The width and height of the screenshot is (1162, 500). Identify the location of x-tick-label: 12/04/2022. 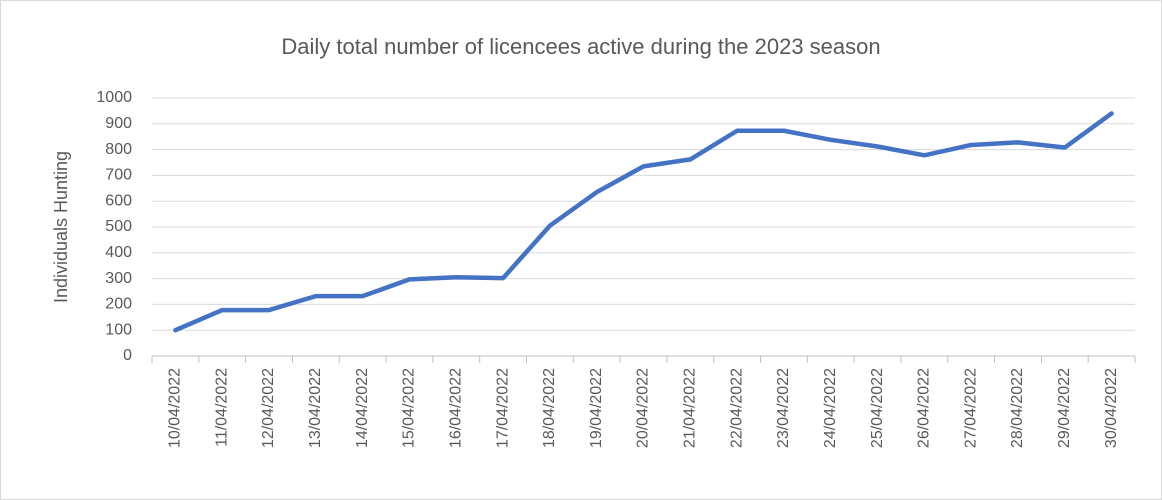
(268, 408).